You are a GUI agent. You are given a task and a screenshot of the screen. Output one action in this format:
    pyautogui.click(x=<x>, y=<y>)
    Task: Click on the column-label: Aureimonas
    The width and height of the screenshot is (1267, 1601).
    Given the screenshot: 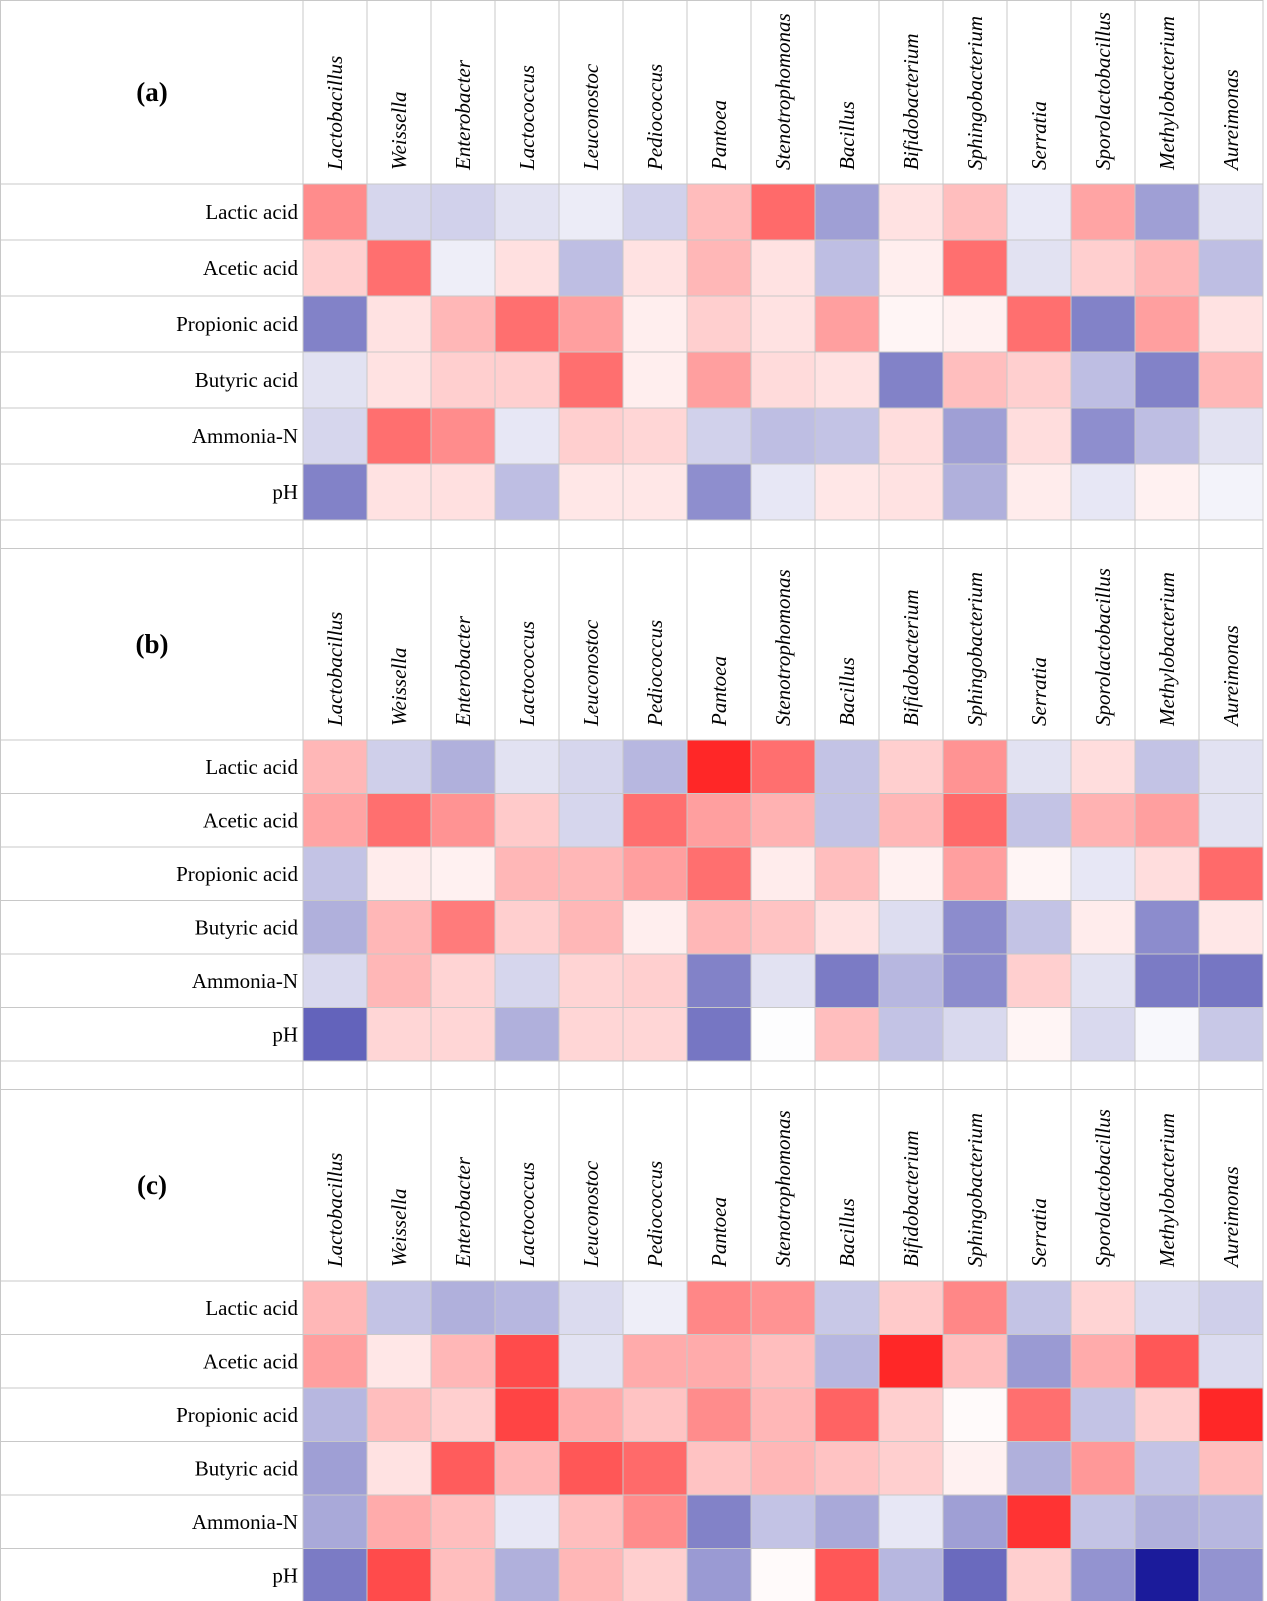 What is the action you would take?
    pyautogui.click(x=1231, y=676)
    